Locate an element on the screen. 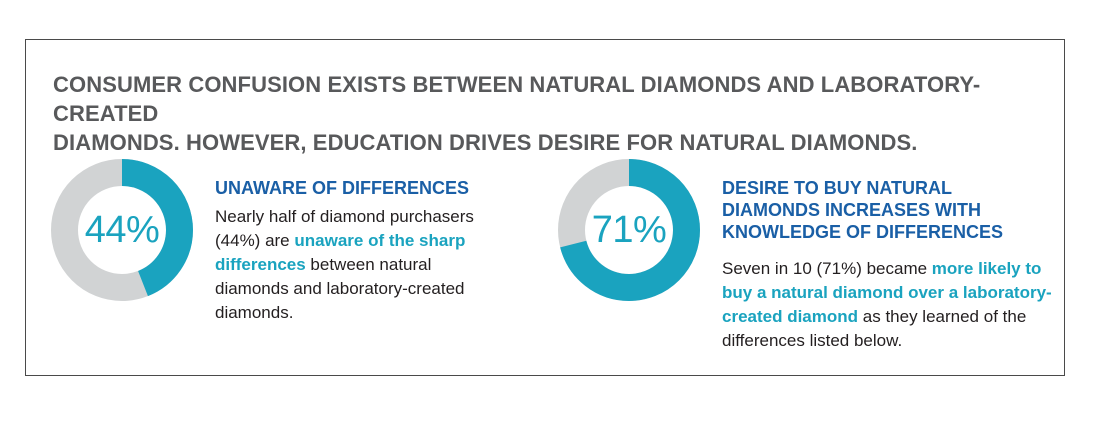 Image resolution: width=1100 pixels, height=438 pixels. desire-body-text-1: Seven in 10 (71%) became is located at coordinates (827, 268).